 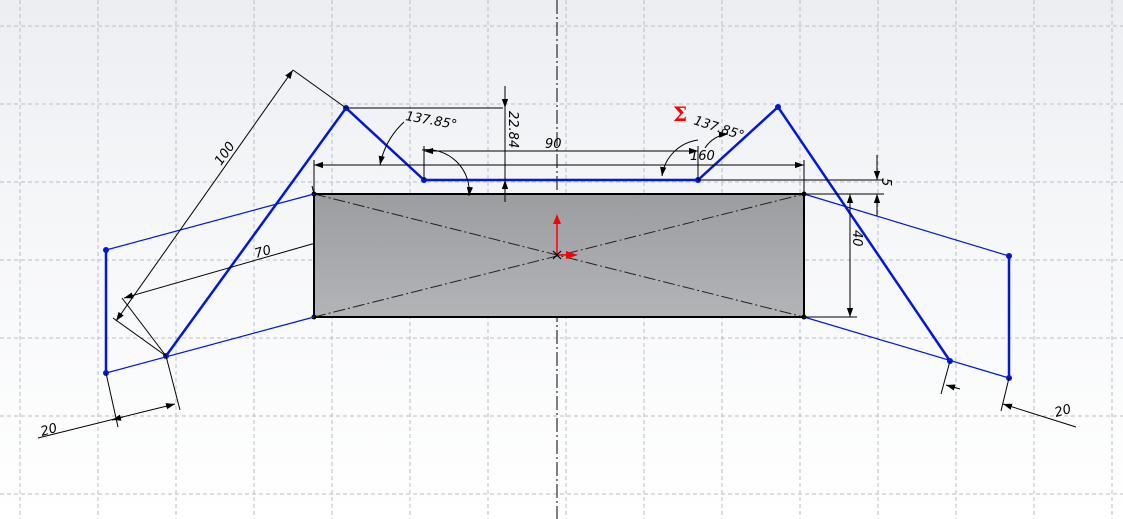 What do you see at coordinates (885, 182) in the screenshot?
I see `dim-5-label: 5` at bounding box center [885, 182].